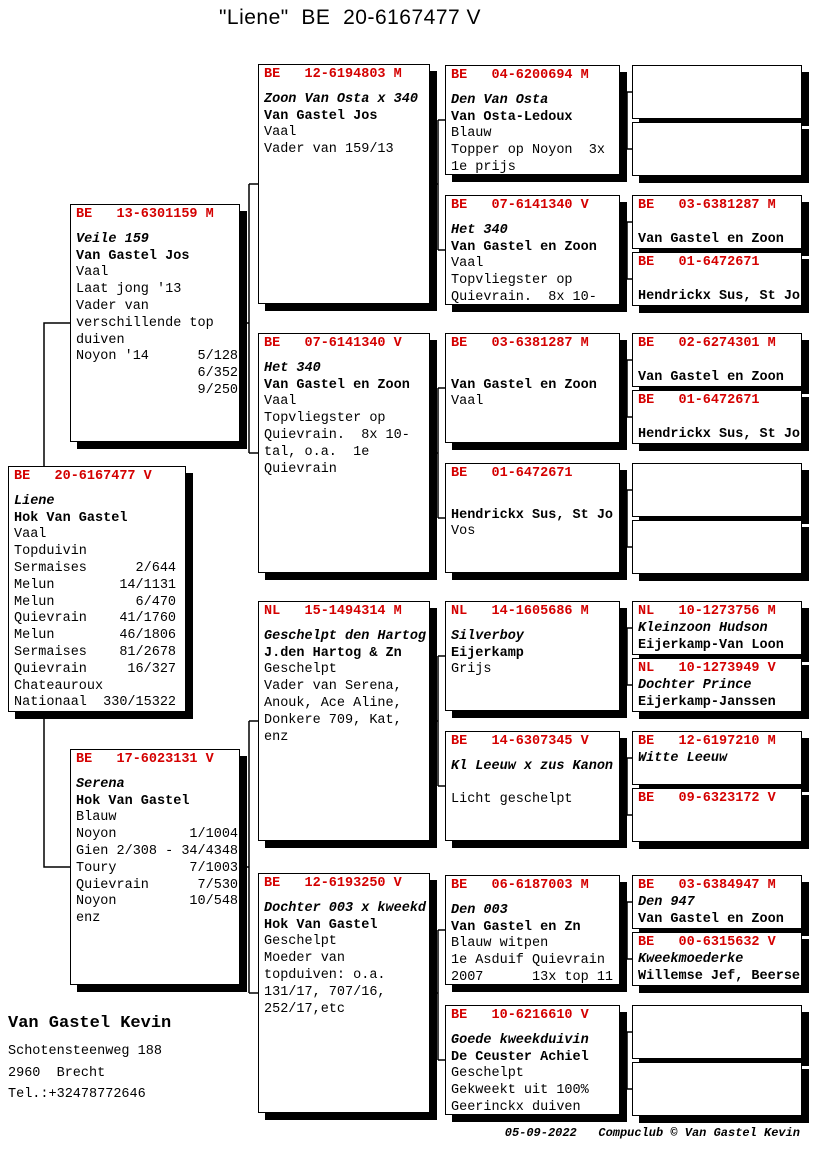  I want to click on text-line: Van Gastel Jos, so click(321, 116).